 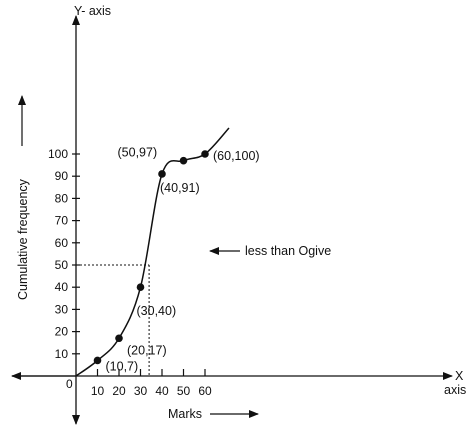 I want to click on y-tick-label: 10, so click(x=62, y=354).